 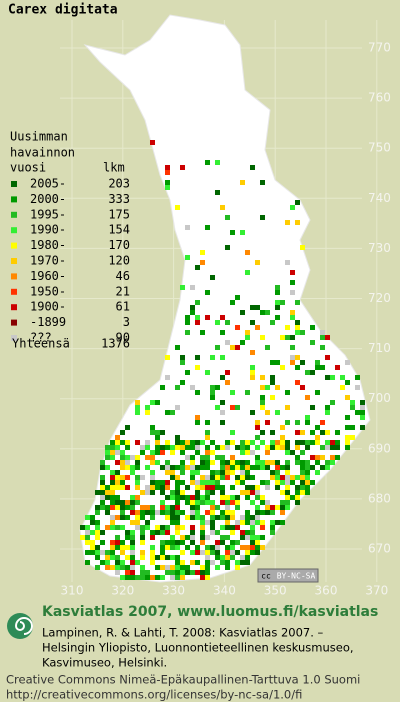 I want to click on license-badge: cc BY-NC-SA, so click(x=288, y=575).